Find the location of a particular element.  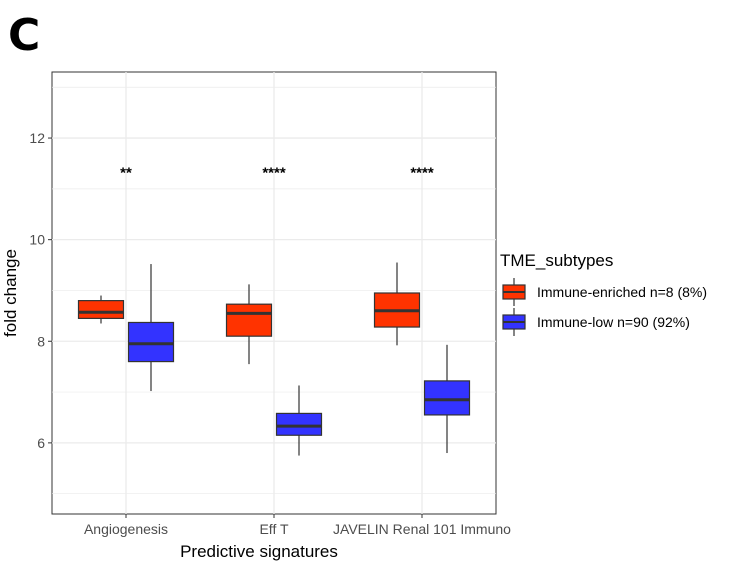

y-axis: 6 8 10 12 is located at coordinates (40, 290).